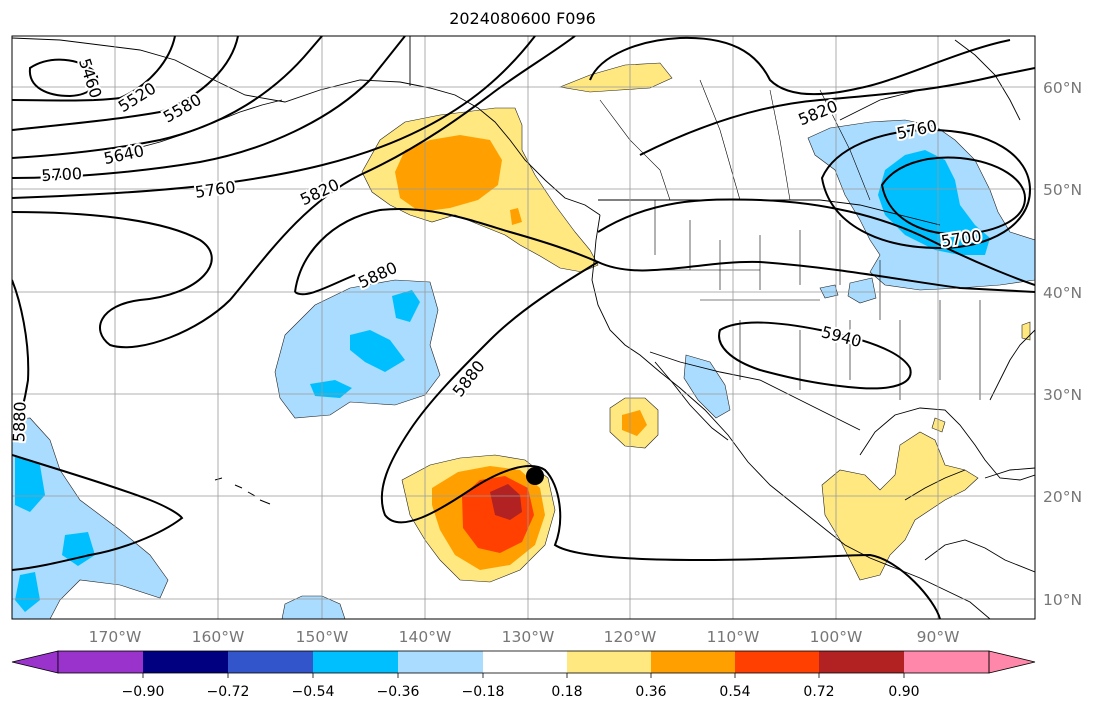 This screenshot has height=712, width=1105. I want to click on border-us-mexico, so click(755, 391).